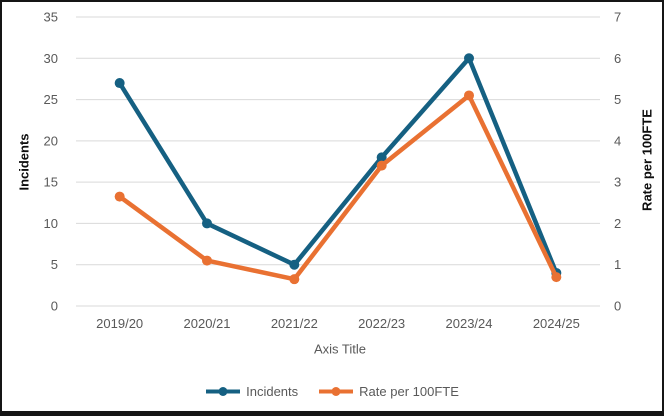 This screenshot has width=664, height=416. I want to click on x-axis-tick-label: 2021/22, so click(294, 323).